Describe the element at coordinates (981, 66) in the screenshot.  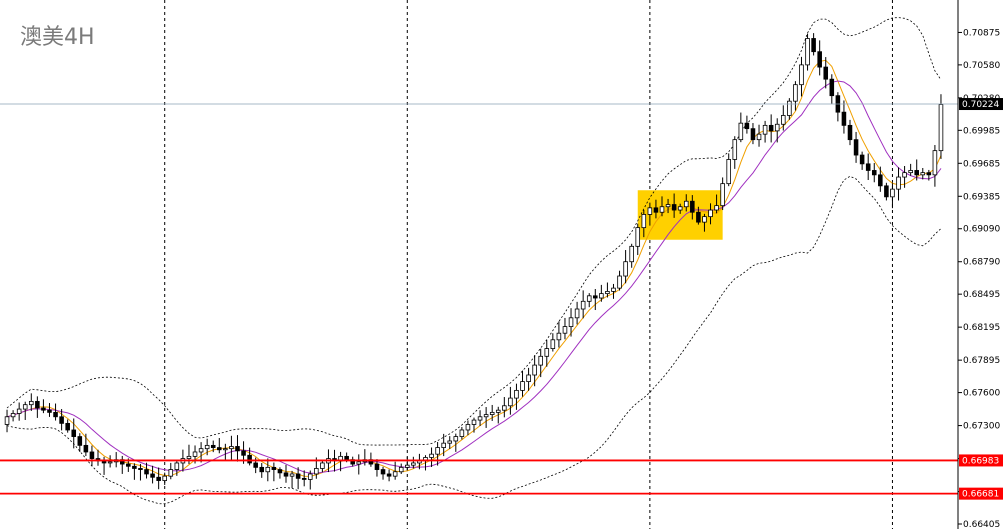
I see `tick-label: 0.70580` at that location.